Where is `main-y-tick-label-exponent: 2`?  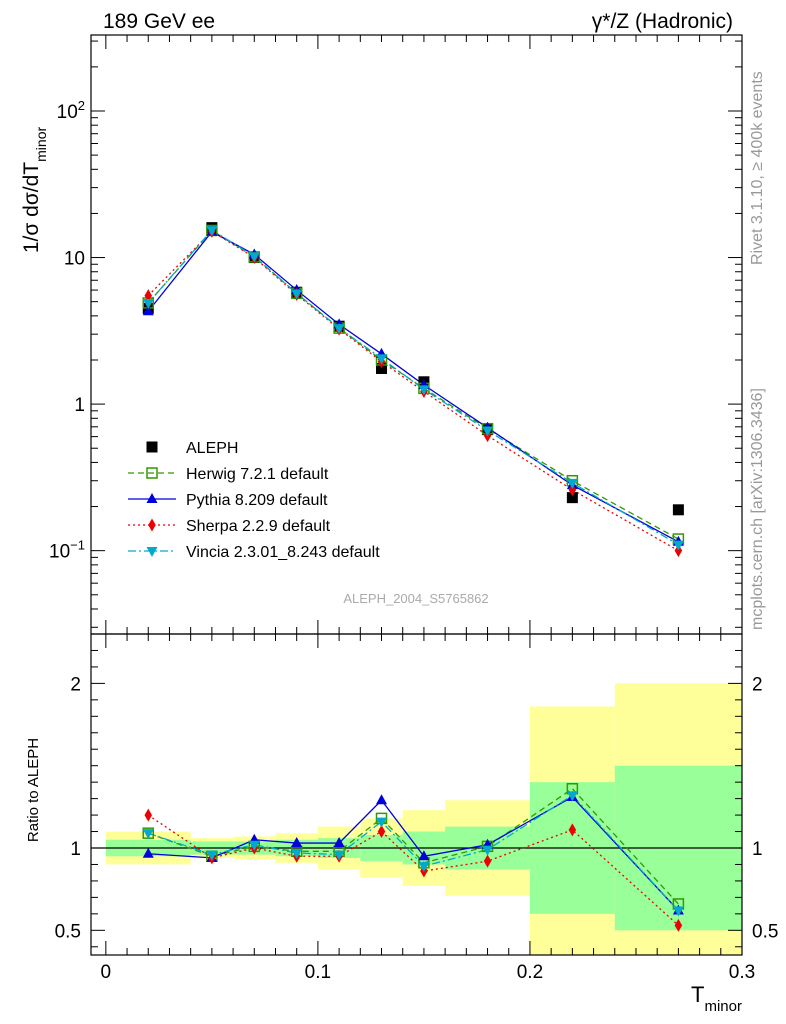
main-y-tick-label-exponent: 2 is located at coordinates (81, 105).